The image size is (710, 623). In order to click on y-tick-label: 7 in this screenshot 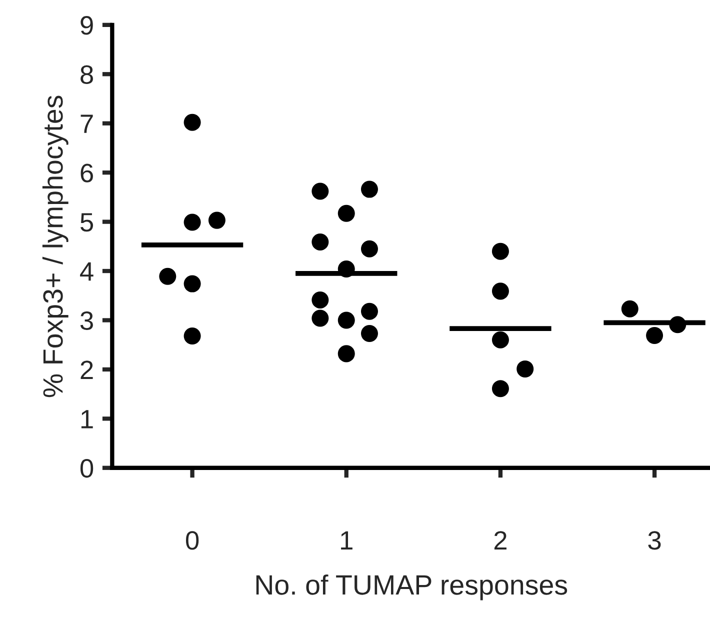, I will do `click(86, 123)`.